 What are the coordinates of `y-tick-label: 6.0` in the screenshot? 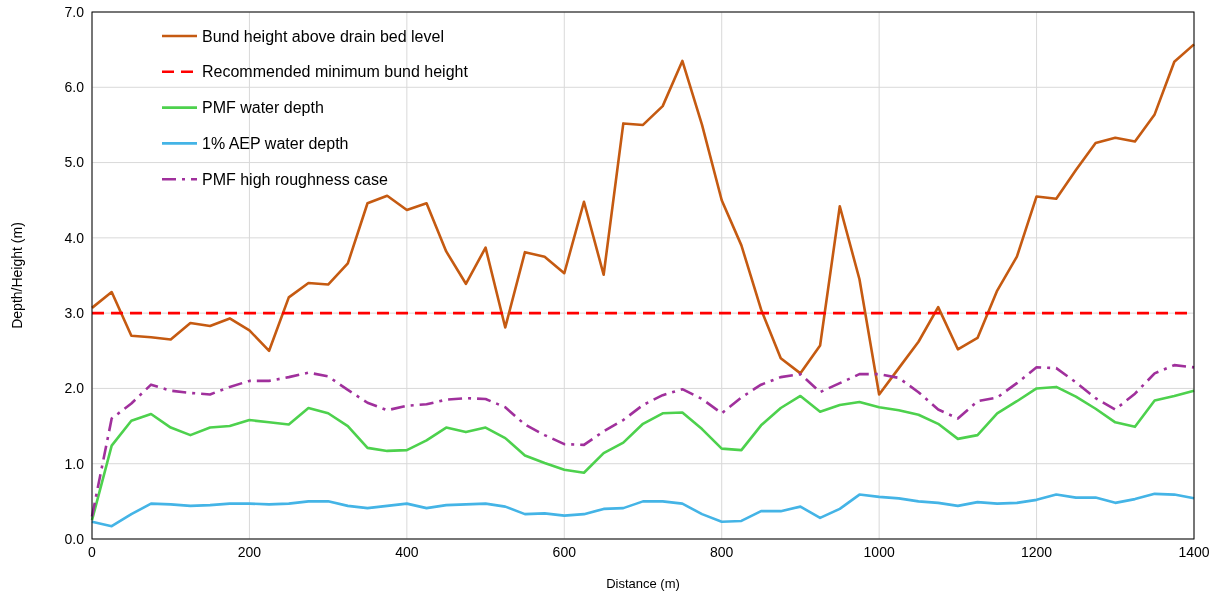 It's located at (74, 87).